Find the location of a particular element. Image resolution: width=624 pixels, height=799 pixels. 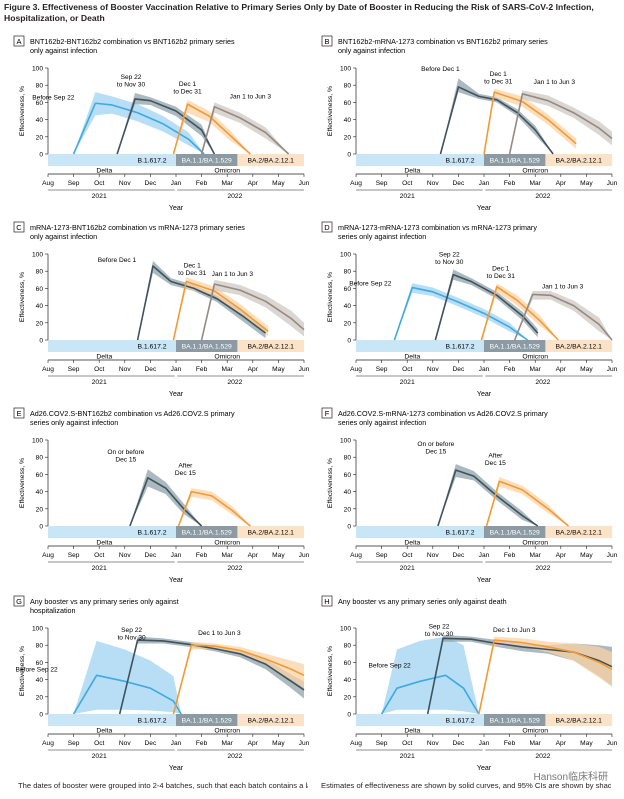

watermark: Hanson临床科研 is located at coordinates (570, 775).